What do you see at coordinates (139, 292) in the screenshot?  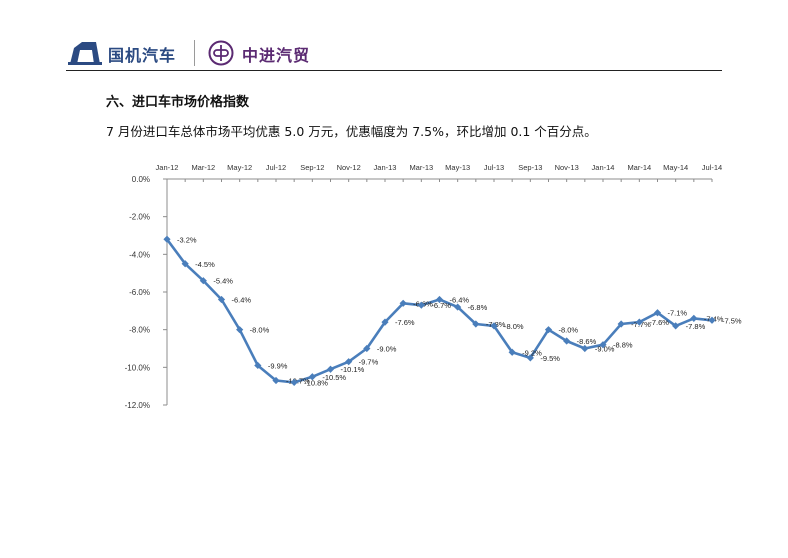 I see `y-tick-label: -6.0%` at bounding box center [139, 292].